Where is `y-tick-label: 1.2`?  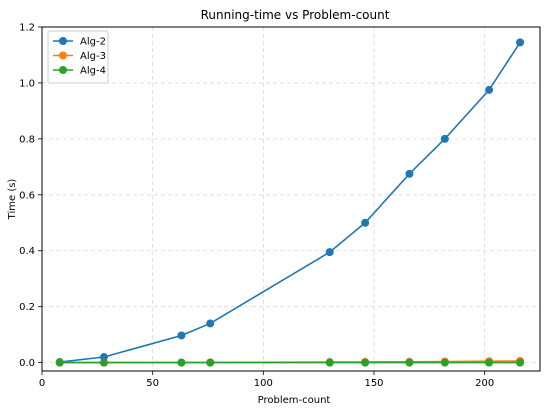
y-tick-label: 1.2 is located at coordinates (27, 28).